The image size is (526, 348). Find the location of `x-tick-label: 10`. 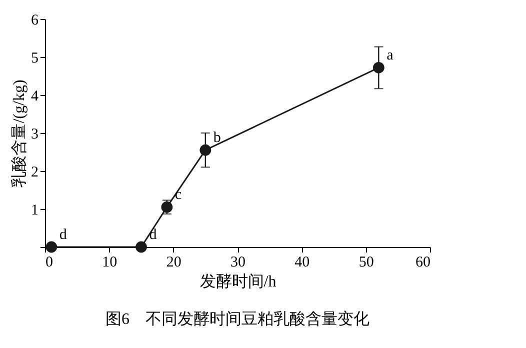

x-tick-label: 10 is located at coordinates (110, 262).